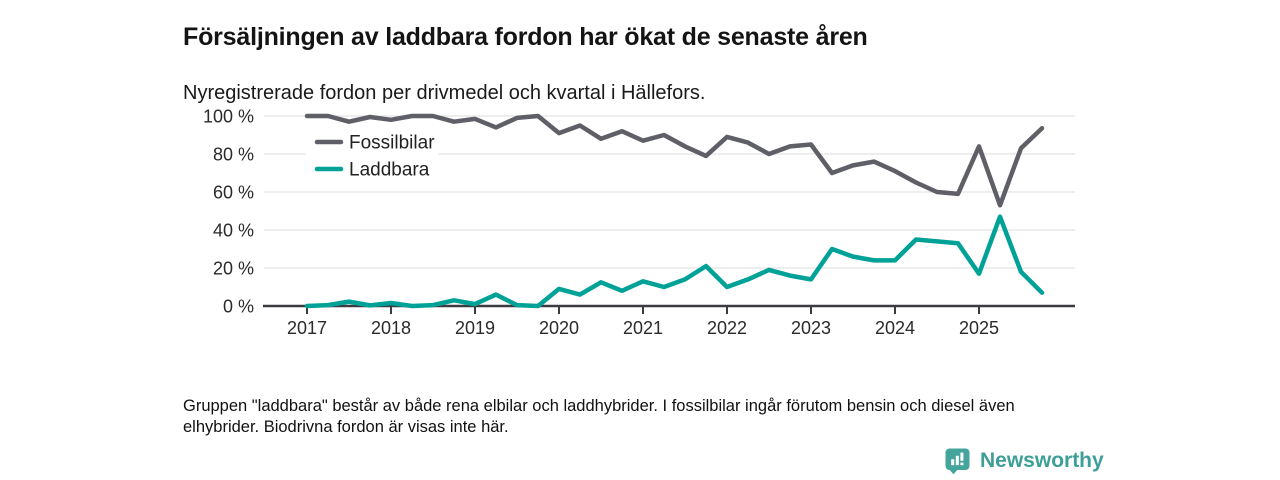  Describe the element at coordinates (957, 461) in the screenshot. I see `chart-bubble-icon` at that location.